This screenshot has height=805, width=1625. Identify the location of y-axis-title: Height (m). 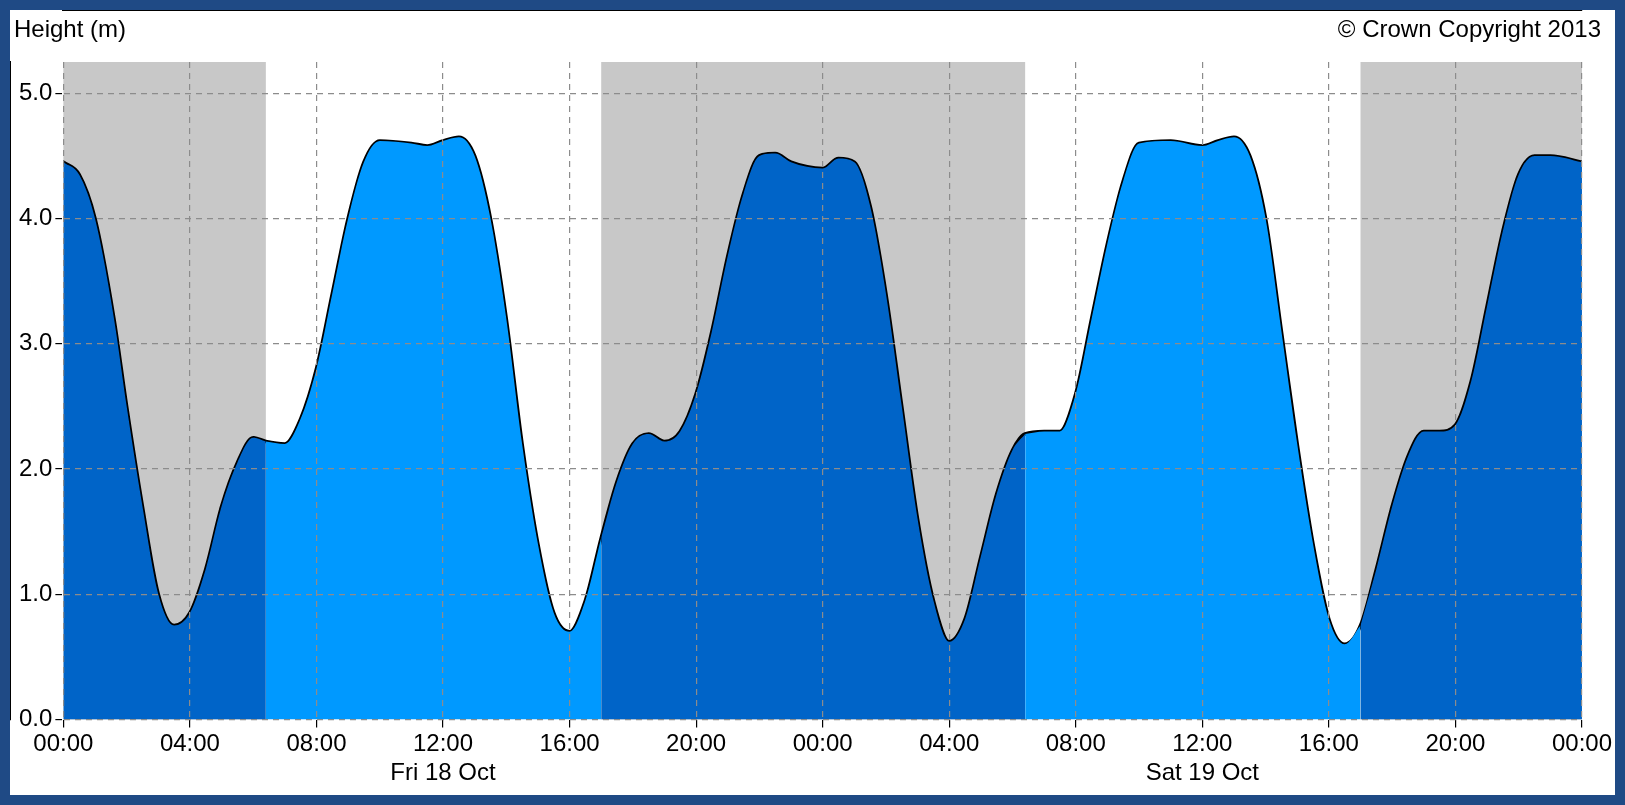
(70, 28).